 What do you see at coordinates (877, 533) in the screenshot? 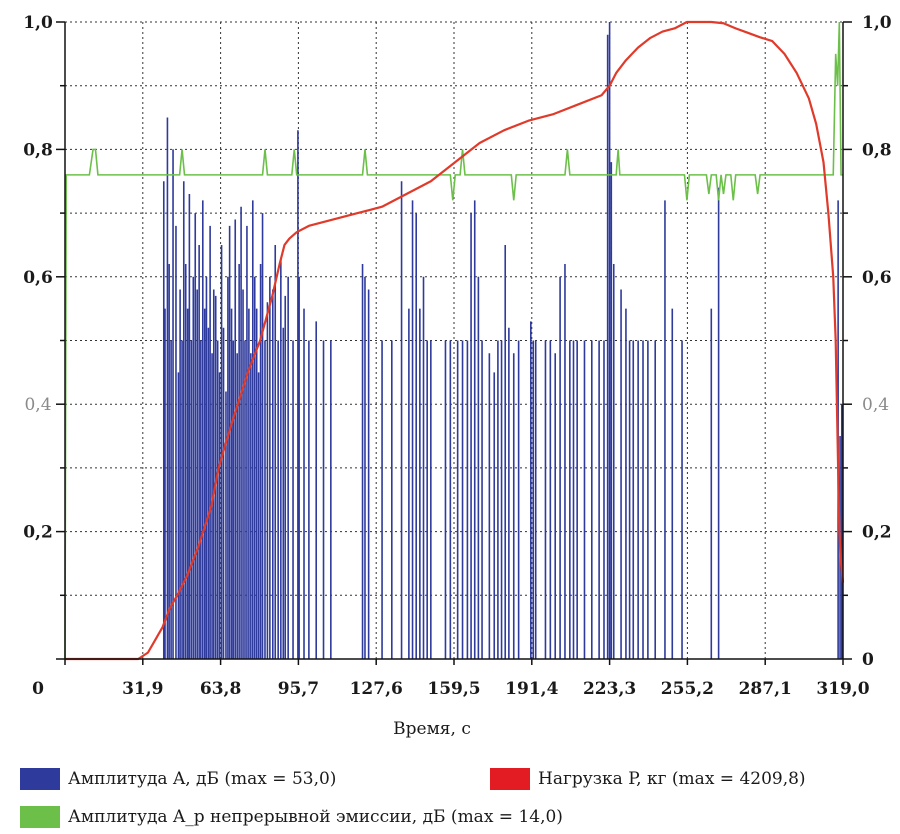
I see `y-tick-label-right: 0,2` at bounding box center [877, 533].